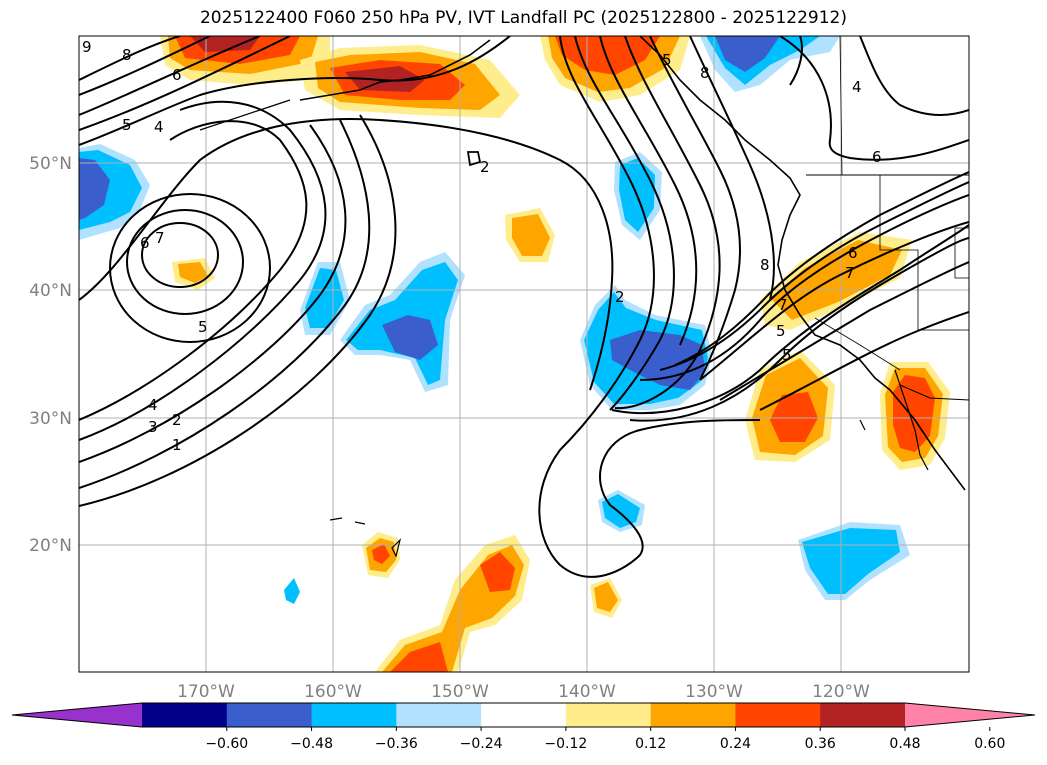 The height and width of the screenshot is (765, 1047). I want to click on colorbar-tick-label: 0.36, so click(820, 744).